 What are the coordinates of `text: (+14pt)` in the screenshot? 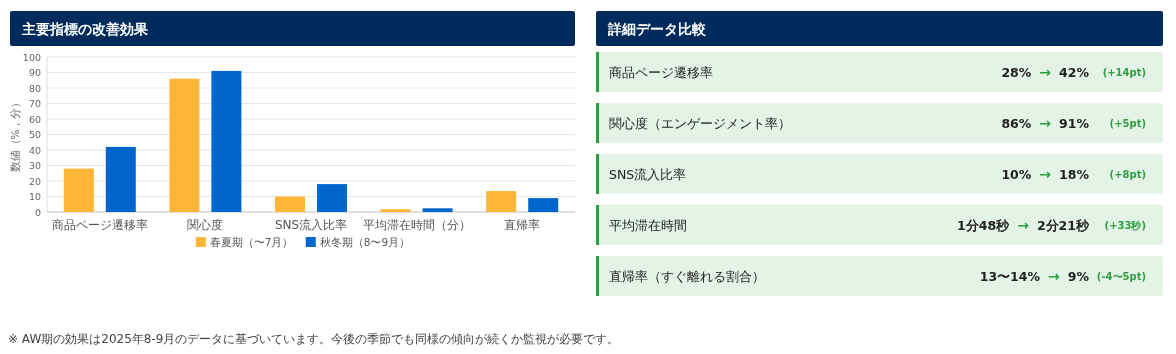 It's located at (1124, 72).